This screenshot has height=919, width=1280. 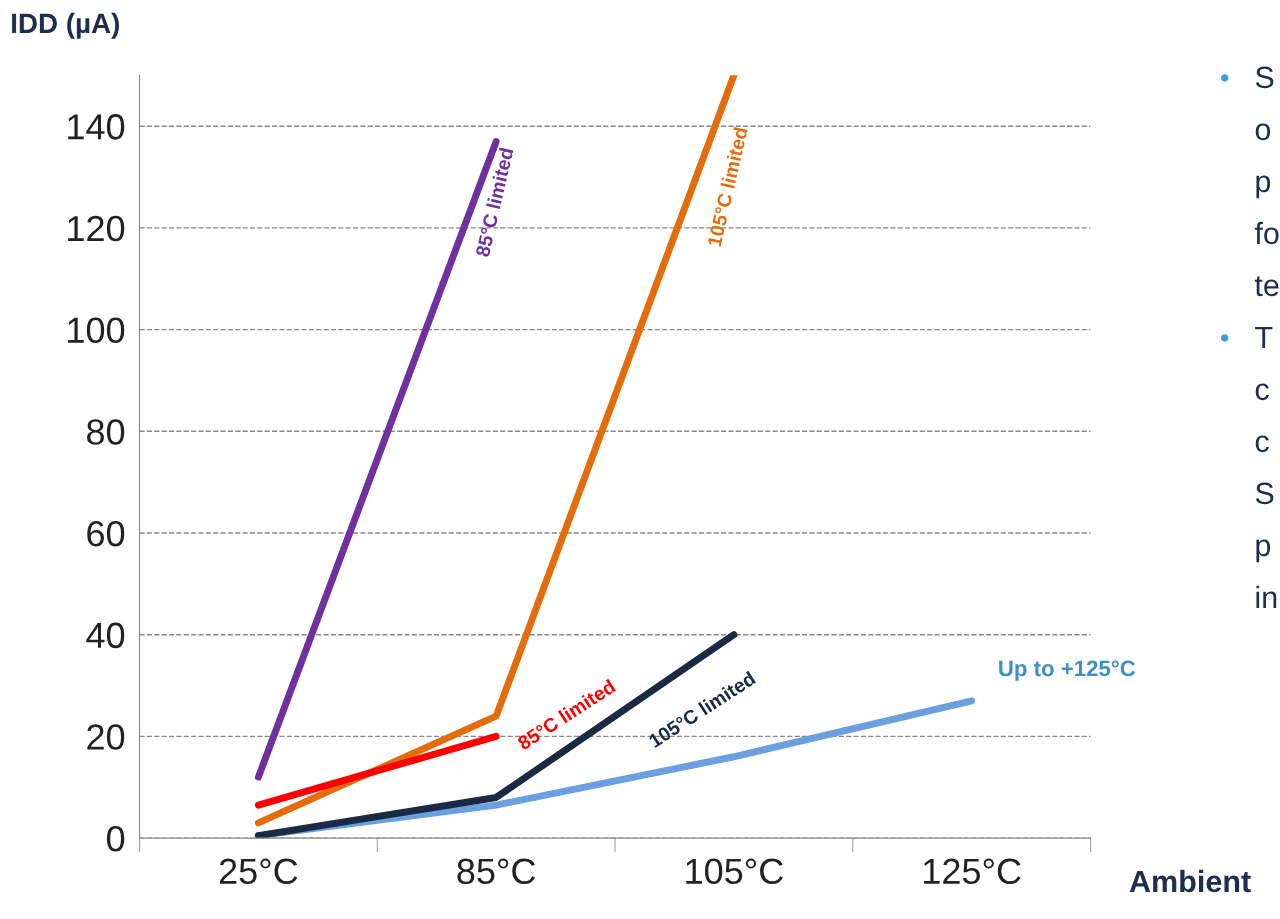 I want to click on x-axis-title: Ambient, so click(x=1190, y=881).